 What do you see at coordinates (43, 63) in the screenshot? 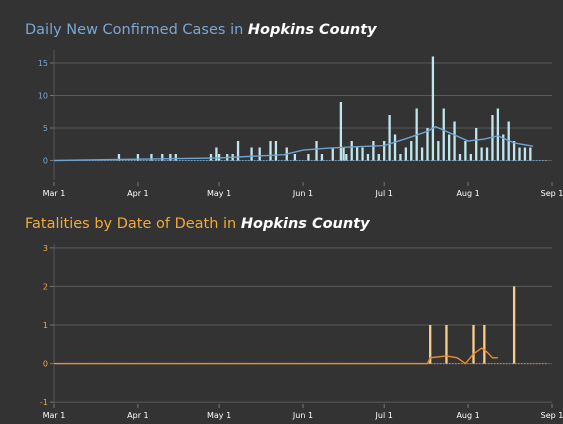
I see `y-tick-label: 15` at bounding box center [43, 63].